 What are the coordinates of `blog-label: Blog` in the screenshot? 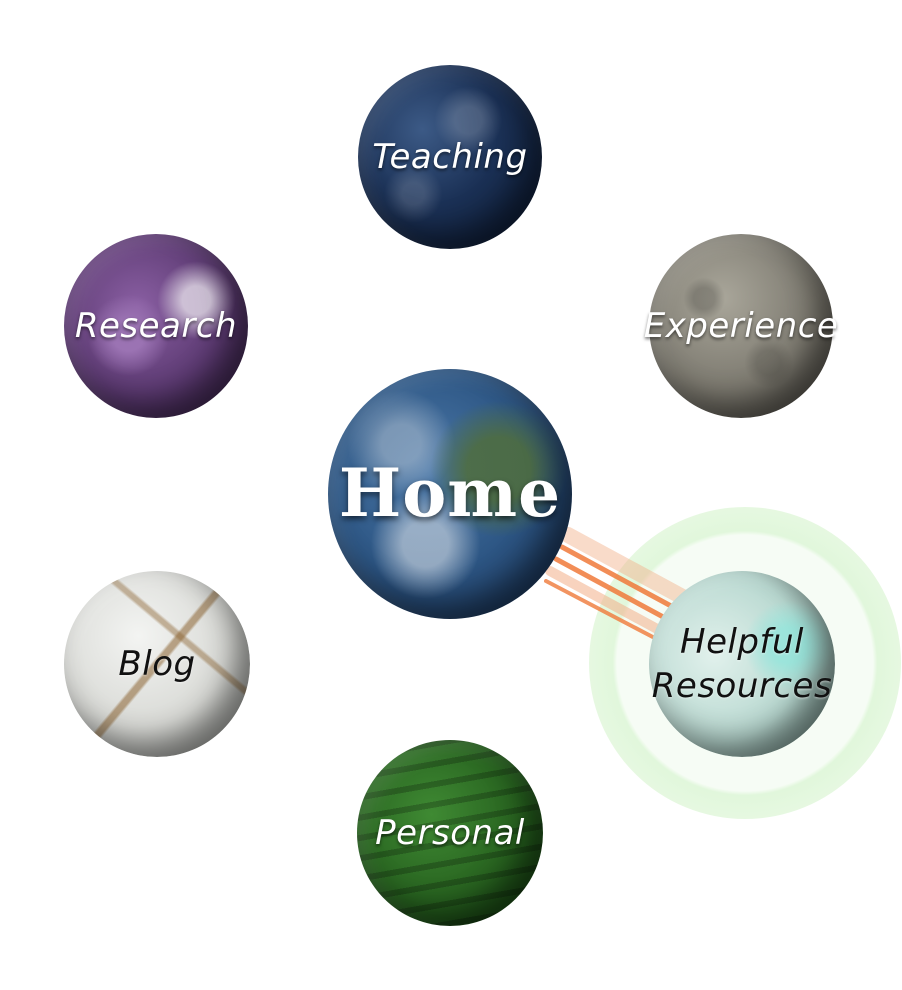 It's located at (157, 663).